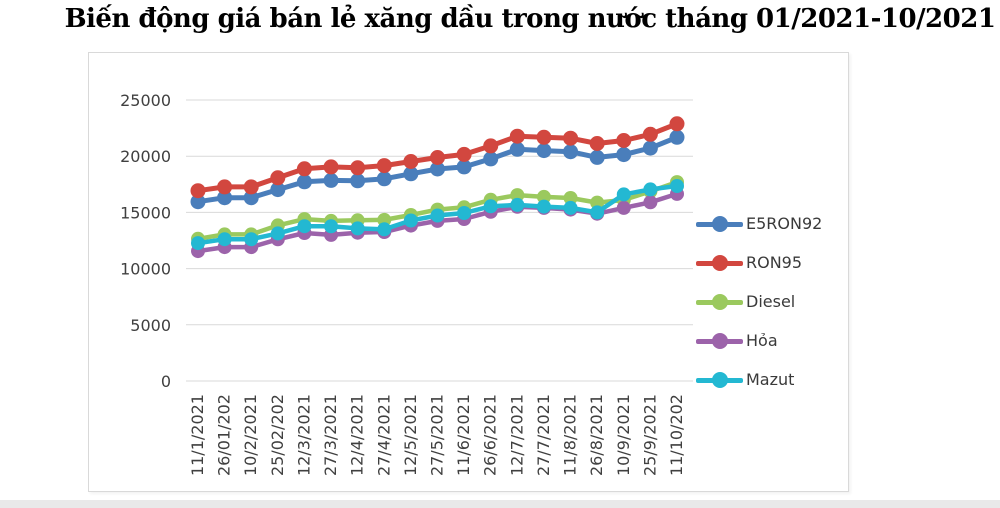 The height and width of the screenshot is (508, 1000). What do you see at coordinates (463, 435) in the screenshot?
I see `x-tick-label: 11/6/2021` at bounding box center [463, 435].